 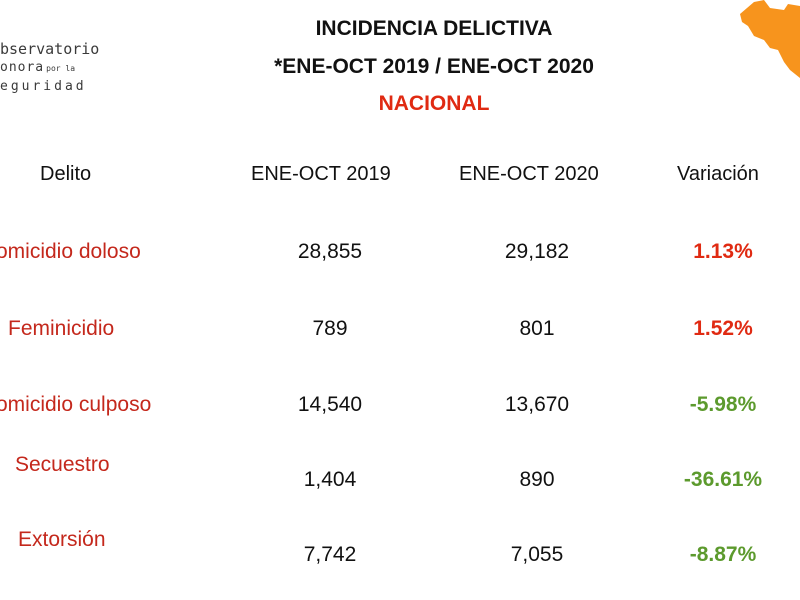 What do you see at coordinates (43, 86) in the screenshot?
I see `logo-line-3: eguridad` at bounding box center [43, 86].